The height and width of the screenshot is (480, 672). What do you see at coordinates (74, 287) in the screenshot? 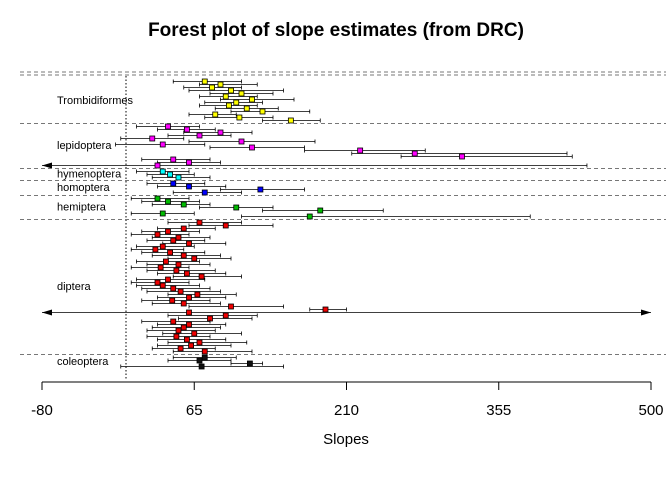
I see `group-label: diptera` at bounding box center [74, 287].